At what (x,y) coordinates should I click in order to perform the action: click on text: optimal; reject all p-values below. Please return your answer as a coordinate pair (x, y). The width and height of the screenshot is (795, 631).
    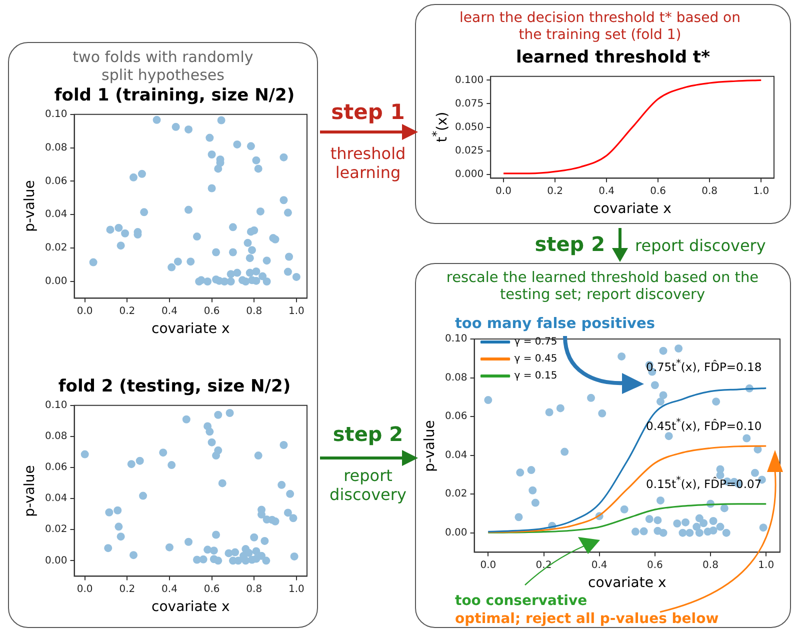
    Looking at the image, I should click on (587, 619).